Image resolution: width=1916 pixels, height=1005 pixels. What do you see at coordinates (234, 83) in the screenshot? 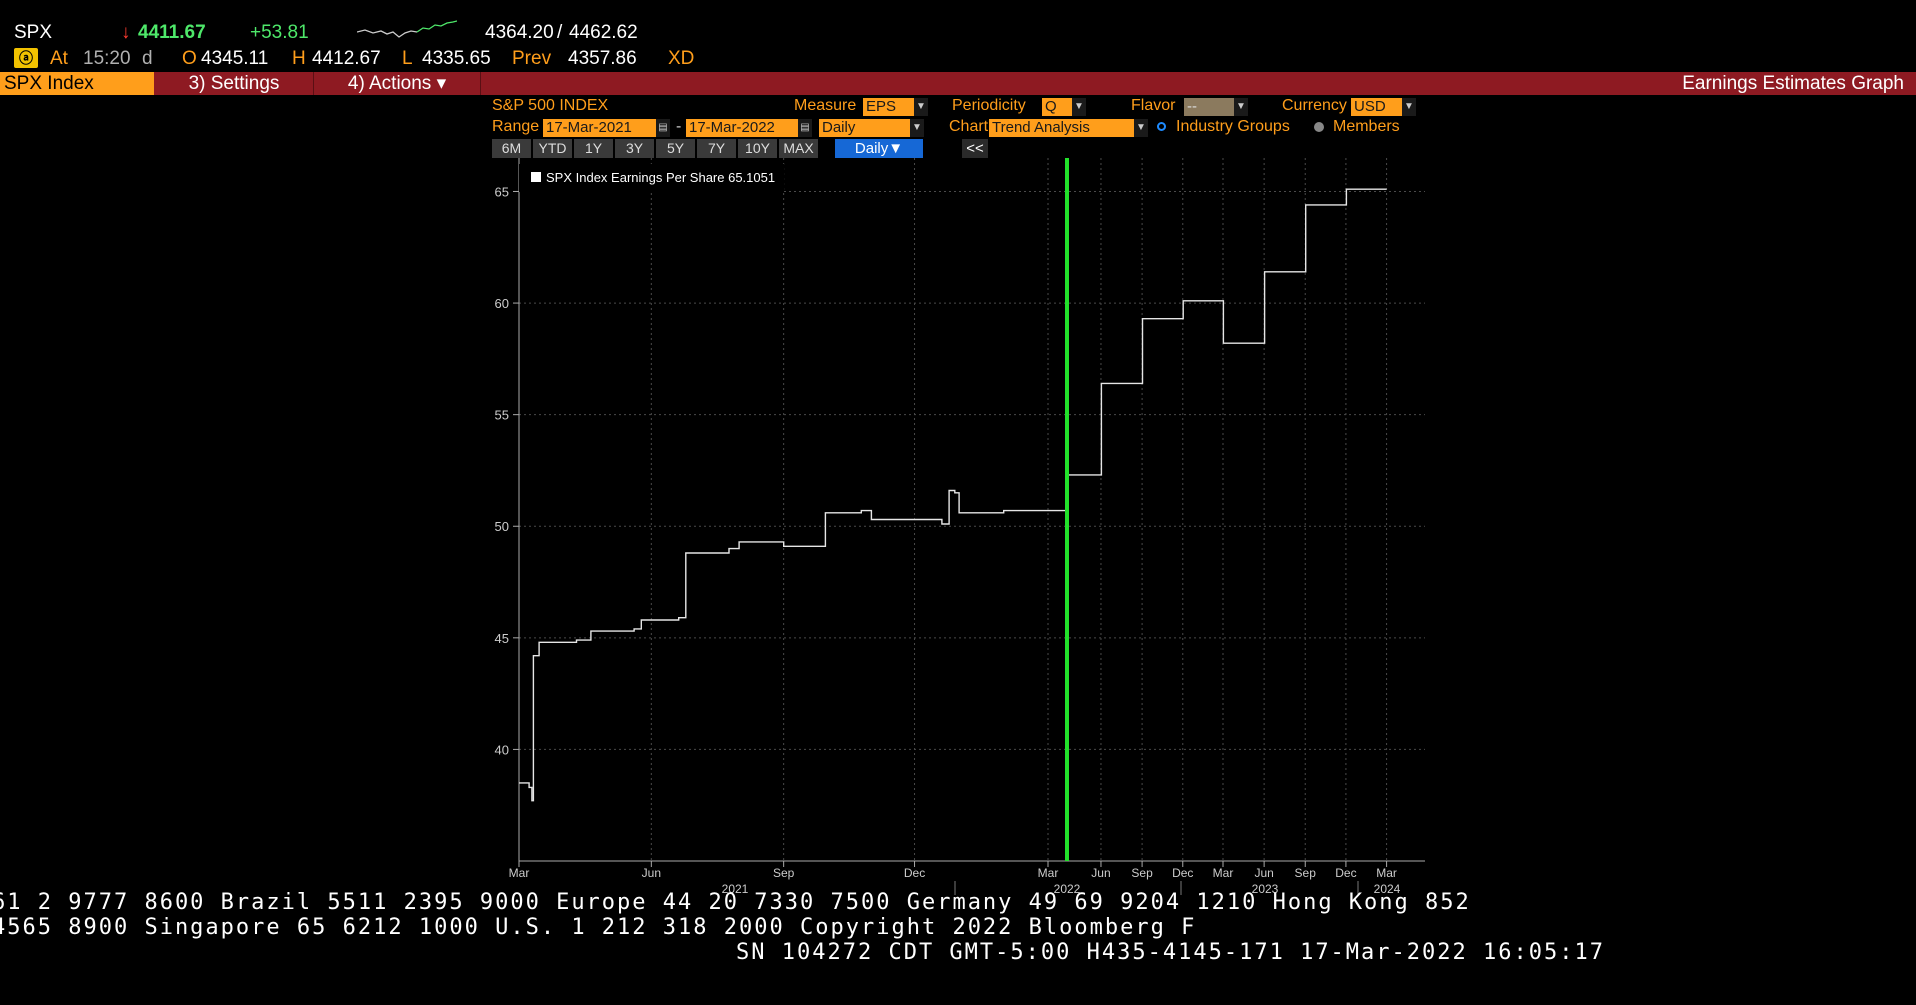
I see `settings-button: 3) Settings` at bounding box center [234, 83].